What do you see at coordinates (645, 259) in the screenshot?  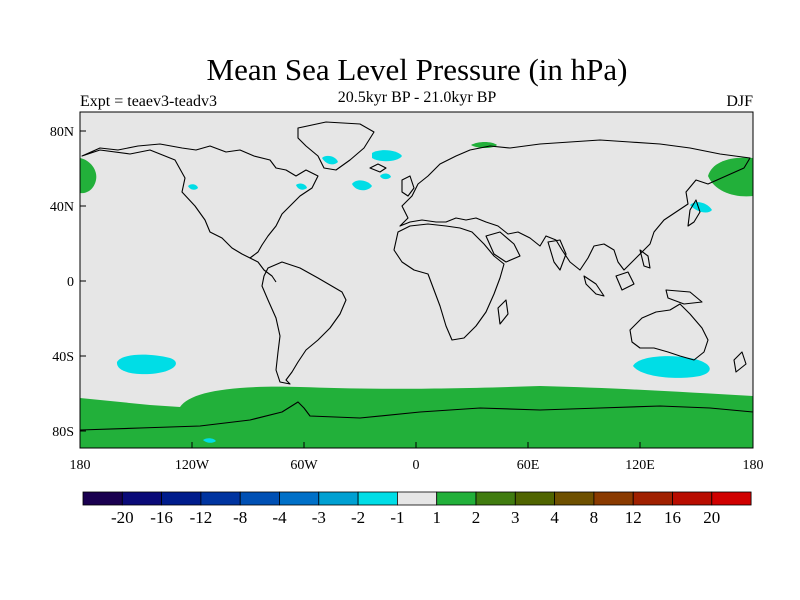 I see `coastline-philippines` at bounding box center [645, 259].